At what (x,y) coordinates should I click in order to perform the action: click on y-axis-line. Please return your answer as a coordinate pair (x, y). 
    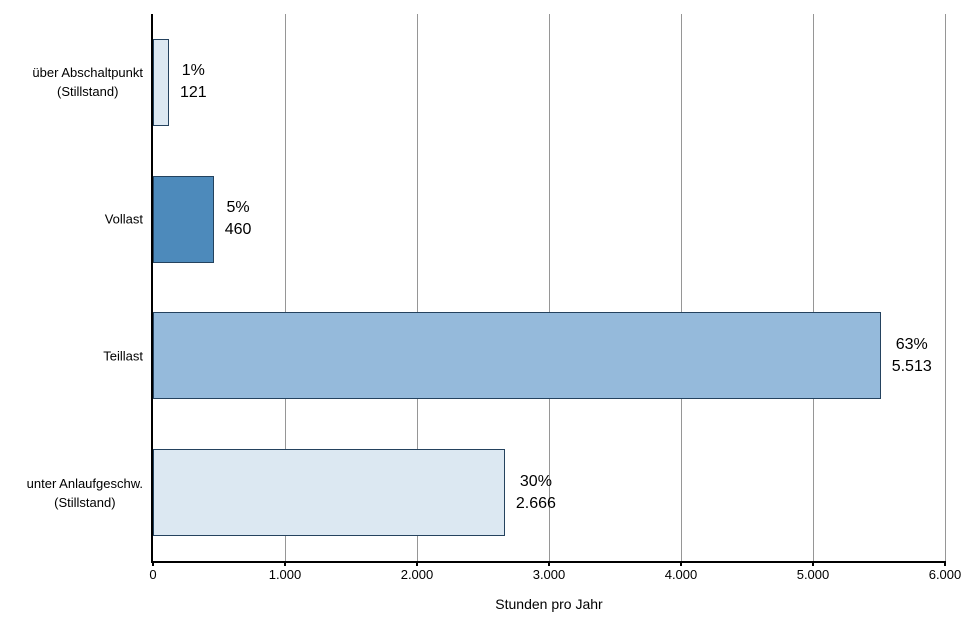
    Looking at the image, I should click on (152, 288).